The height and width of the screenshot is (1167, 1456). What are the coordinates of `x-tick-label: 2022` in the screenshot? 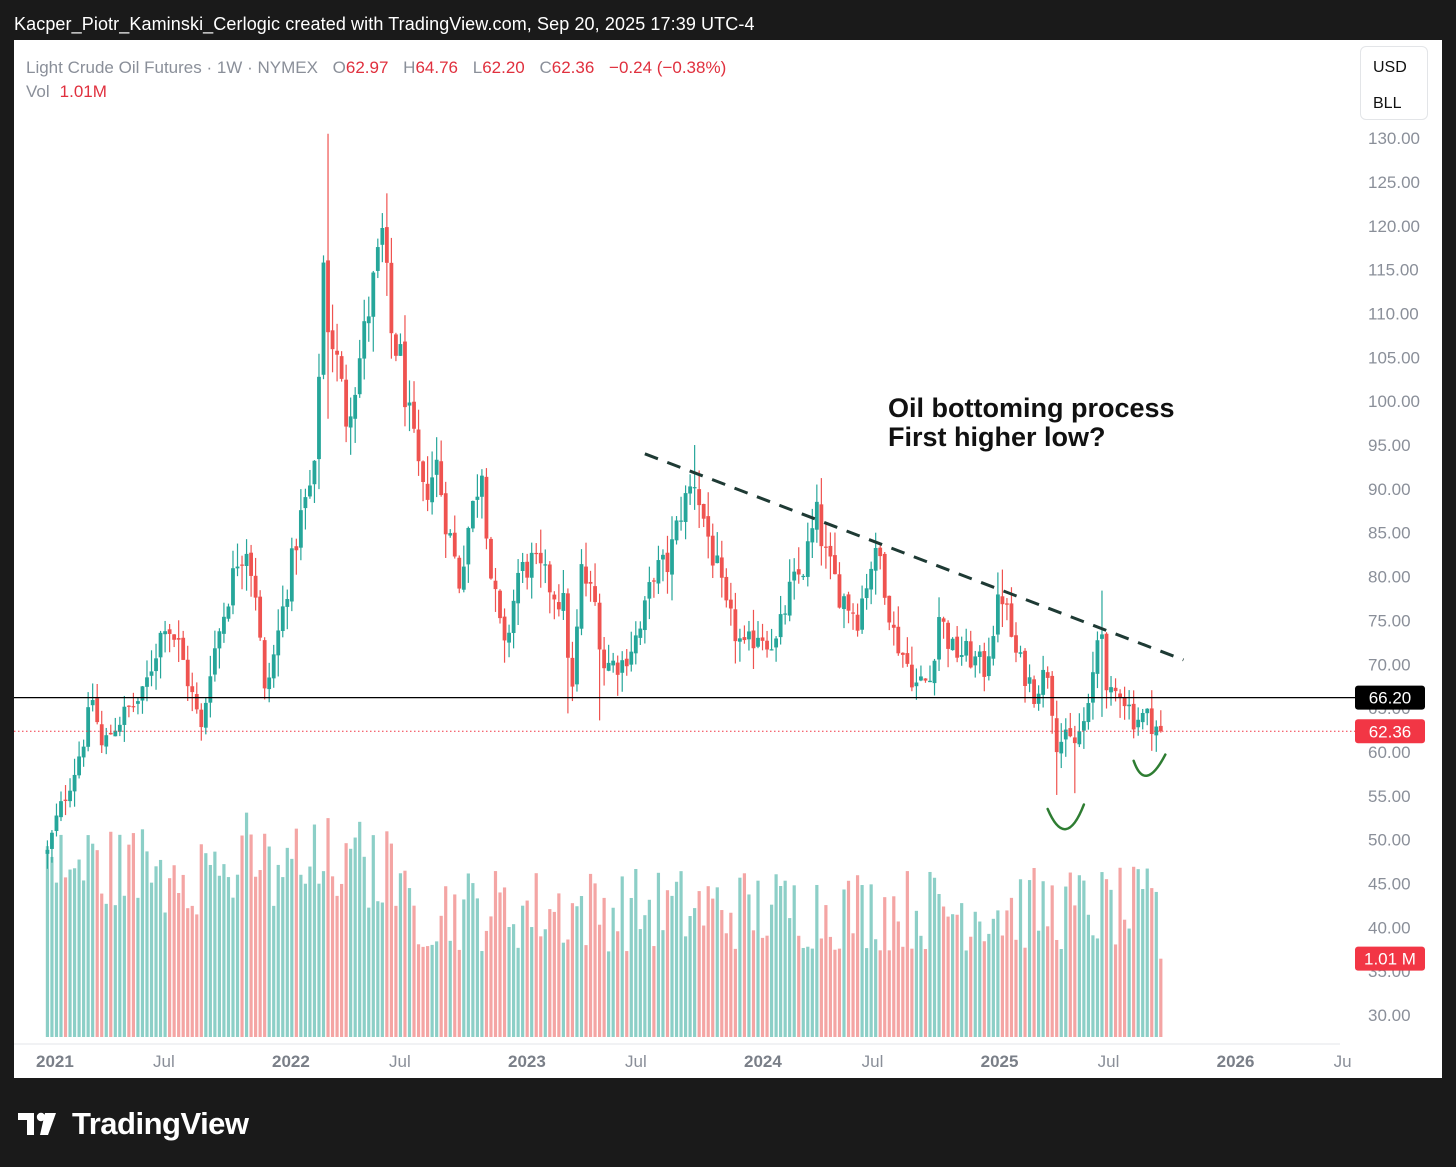 It's located at (291, 1061).